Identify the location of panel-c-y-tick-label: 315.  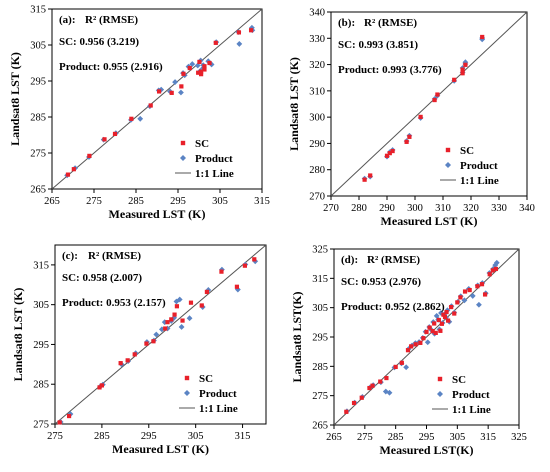
(41, 265).